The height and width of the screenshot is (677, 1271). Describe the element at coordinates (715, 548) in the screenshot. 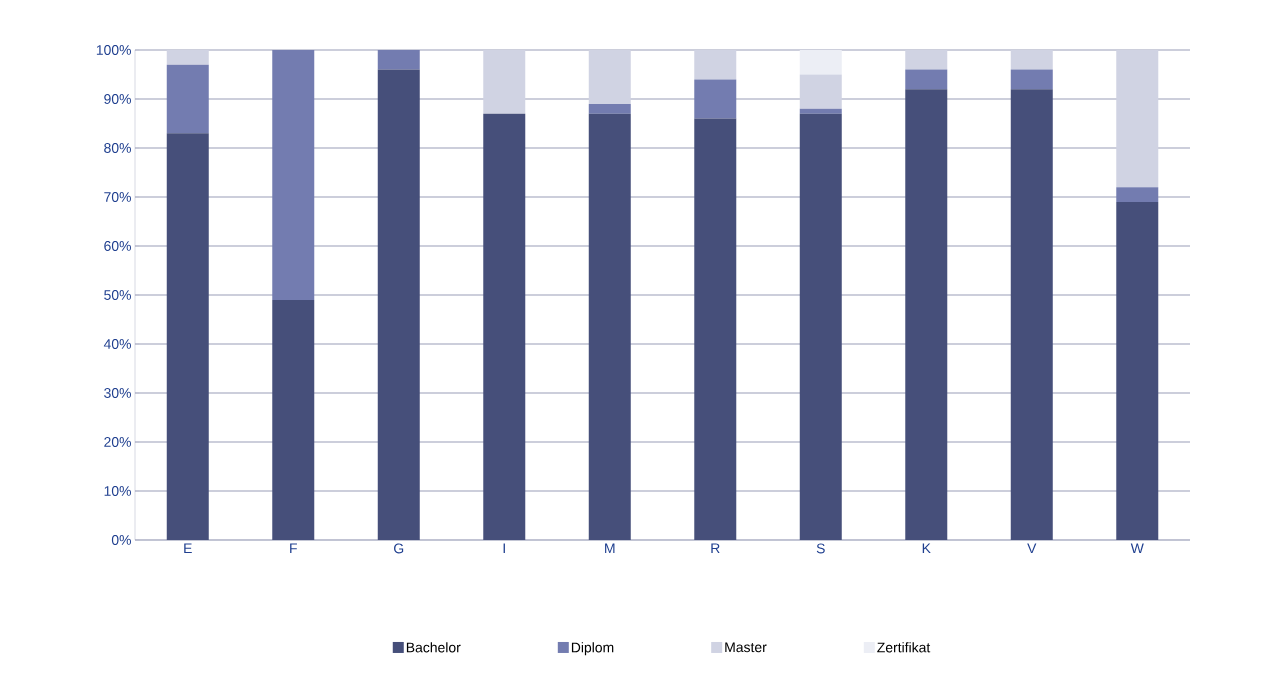

I see `x-tick-label: R` at that location.